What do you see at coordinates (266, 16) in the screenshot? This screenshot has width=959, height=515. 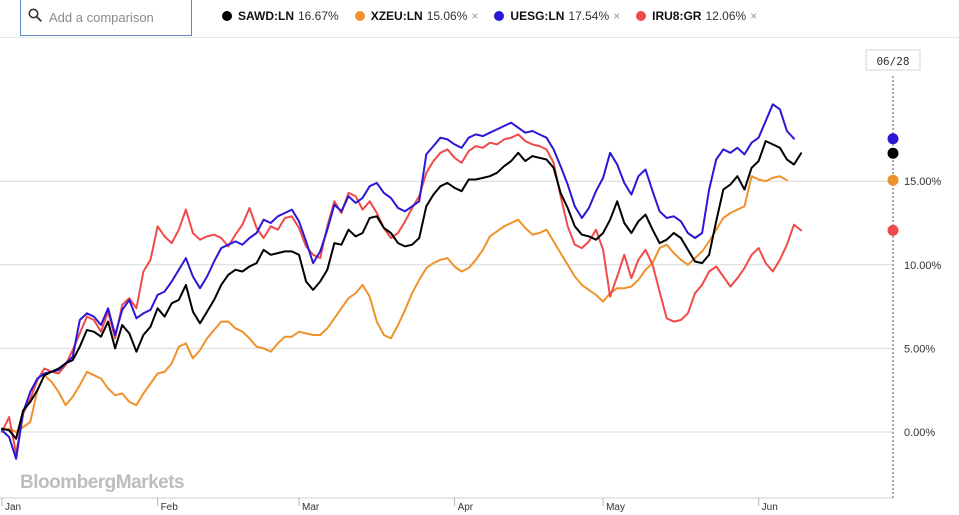 I see `legend-ticker: SAWD:LN` at bounding box center [266, 16].